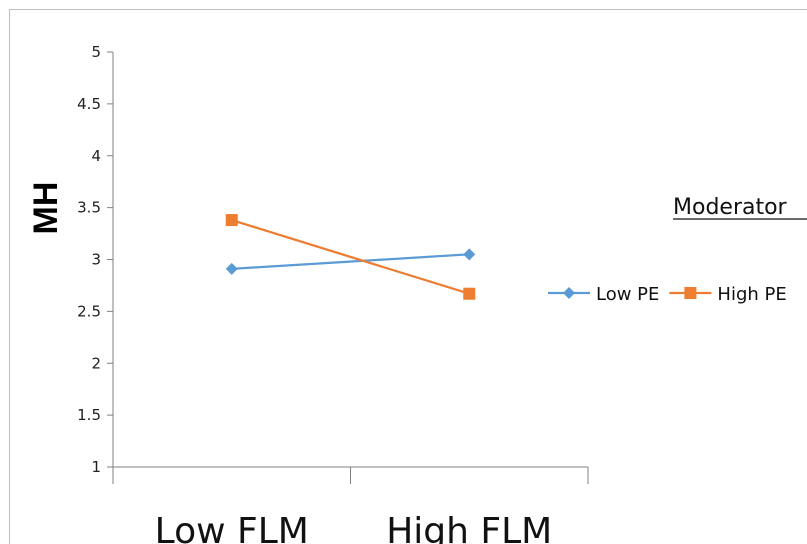  Describe the element at coordinates (677, 250) in the screenshot. I see `legend: Moderator Low PE High PE` at that location.